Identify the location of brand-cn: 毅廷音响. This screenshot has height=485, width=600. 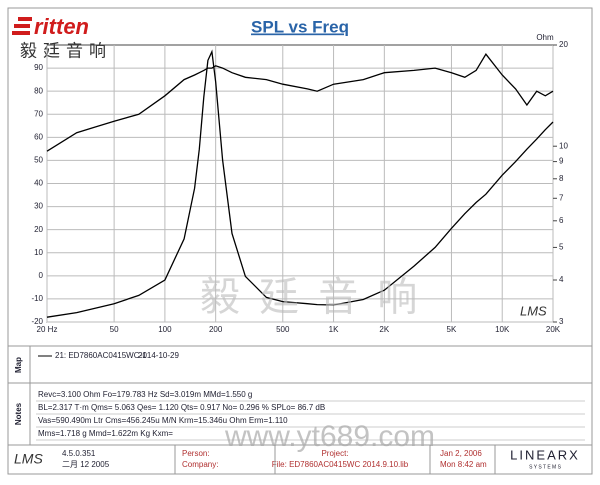
(66, 50).